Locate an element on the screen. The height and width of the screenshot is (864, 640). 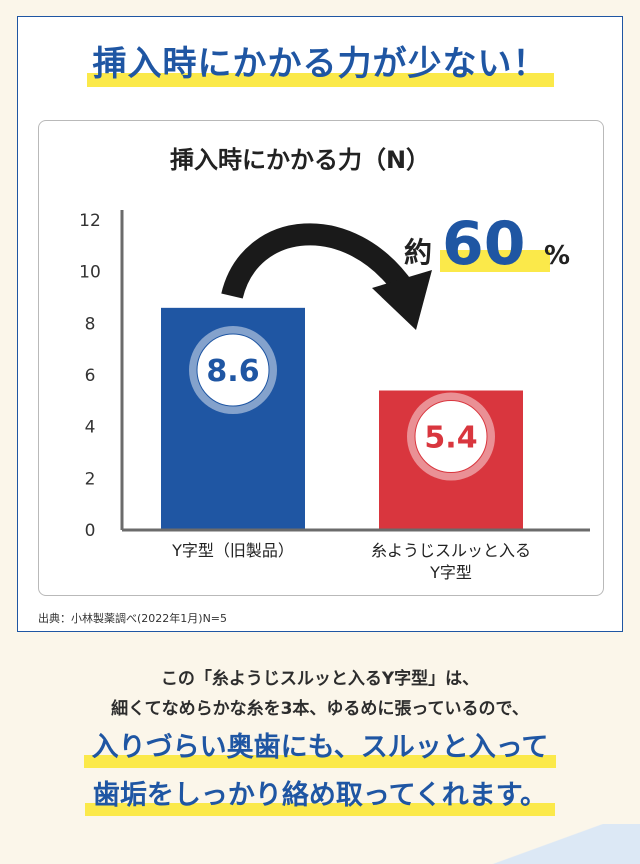
decorative-swoosh is located at coordinates (560, 844).